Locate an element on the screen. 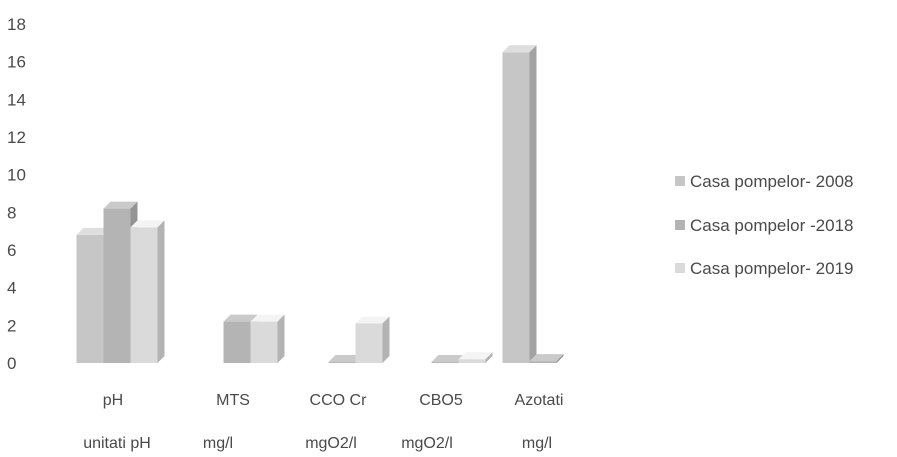  x-category-label: CBO5 is located at coordinates (441, 400).